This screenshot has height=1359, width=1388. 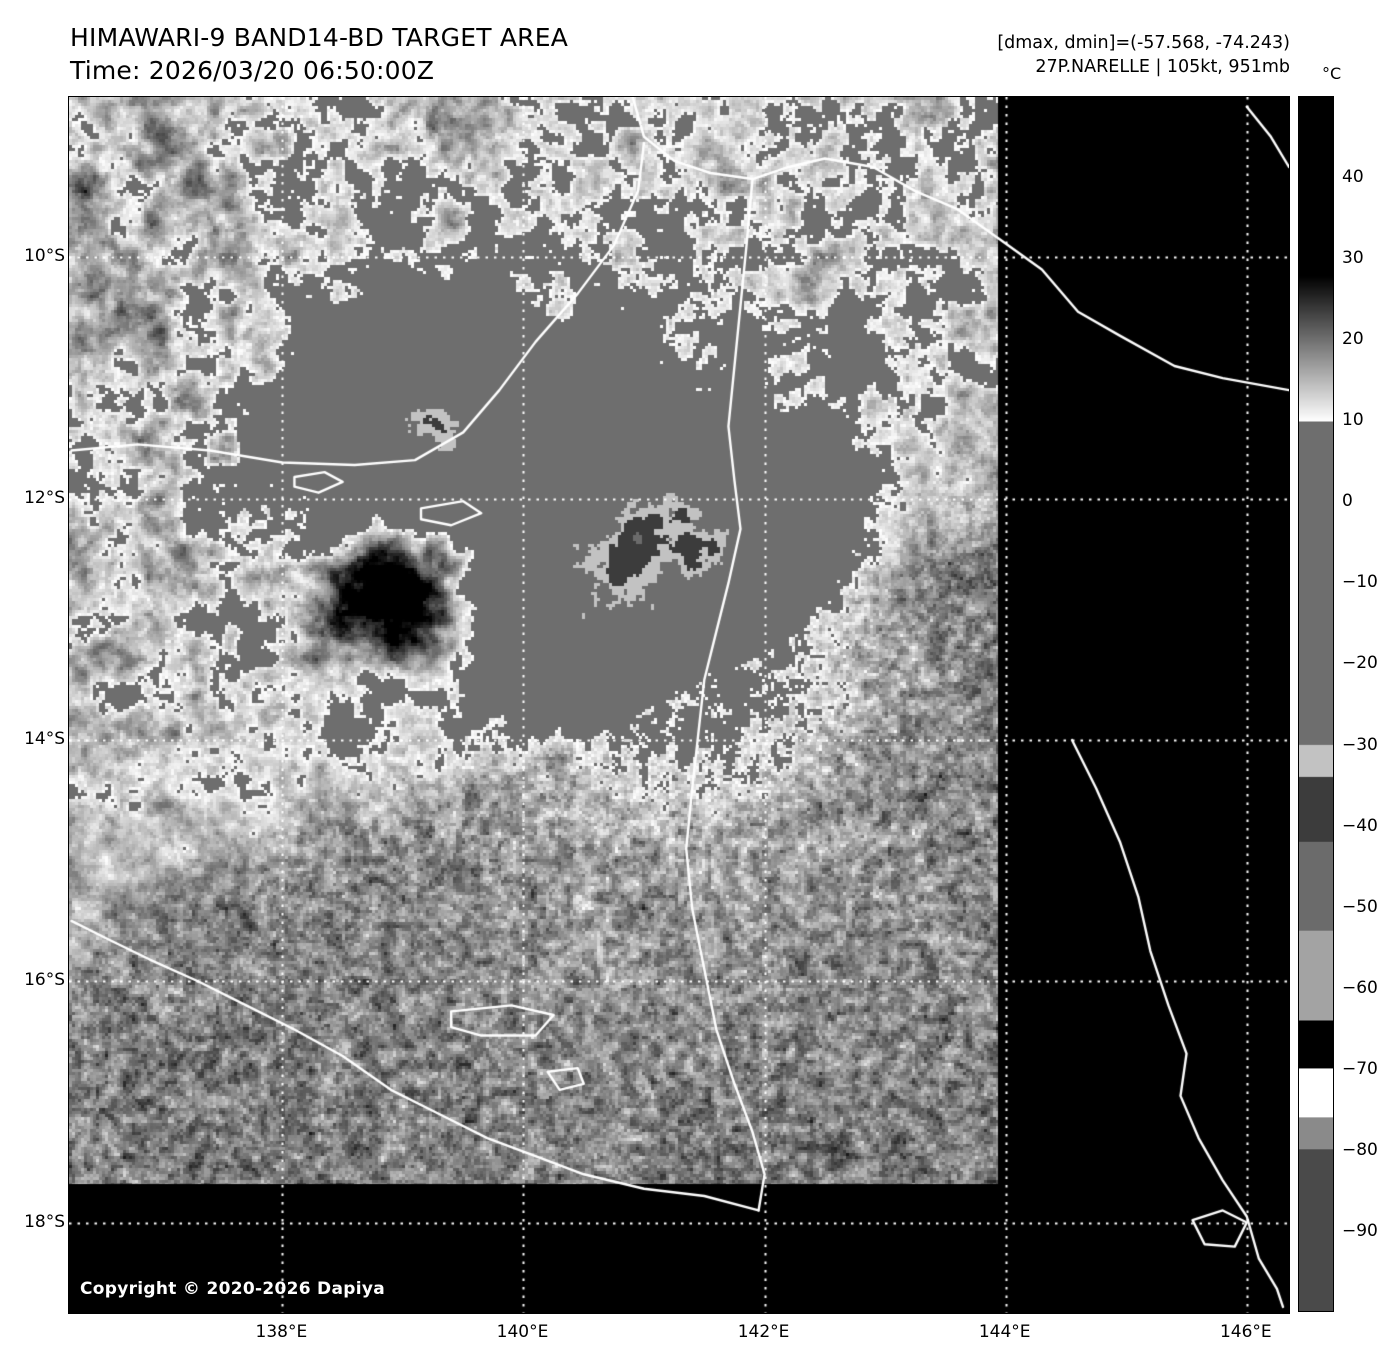 What do you see at coordinates (1162, 67) in the screenshot?
I see `storm-label: 27P.NARELLE | 105kt, 951mb` at bounding box center [1162, 67].